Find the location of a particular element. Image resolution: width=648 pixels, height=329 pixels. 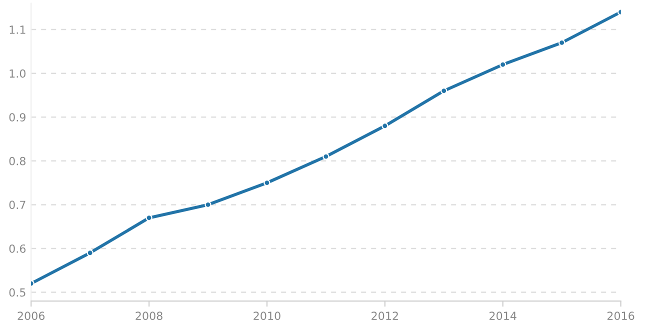

x-tick-label: 2016 is located at coordinates (620, 316).